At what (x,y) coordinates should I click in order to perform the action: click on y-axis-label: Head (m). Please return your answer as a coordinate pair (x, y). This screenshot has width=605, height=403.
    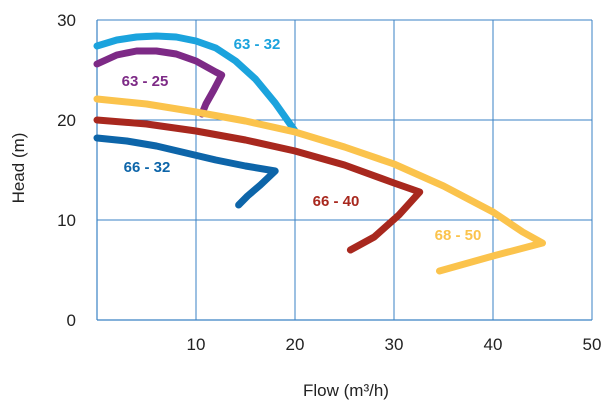
    Looking at the image, I should click on (18, 168).